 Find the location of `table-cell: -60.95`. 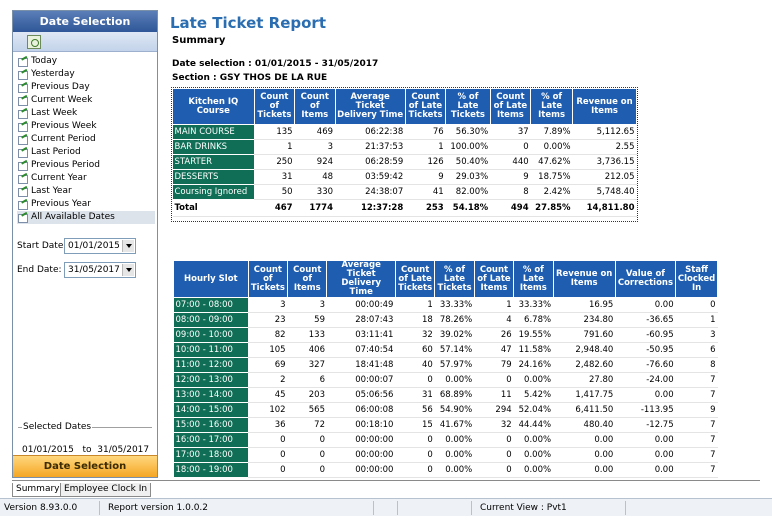

table-cell: -60.95 is located at coordinates (645, 335).